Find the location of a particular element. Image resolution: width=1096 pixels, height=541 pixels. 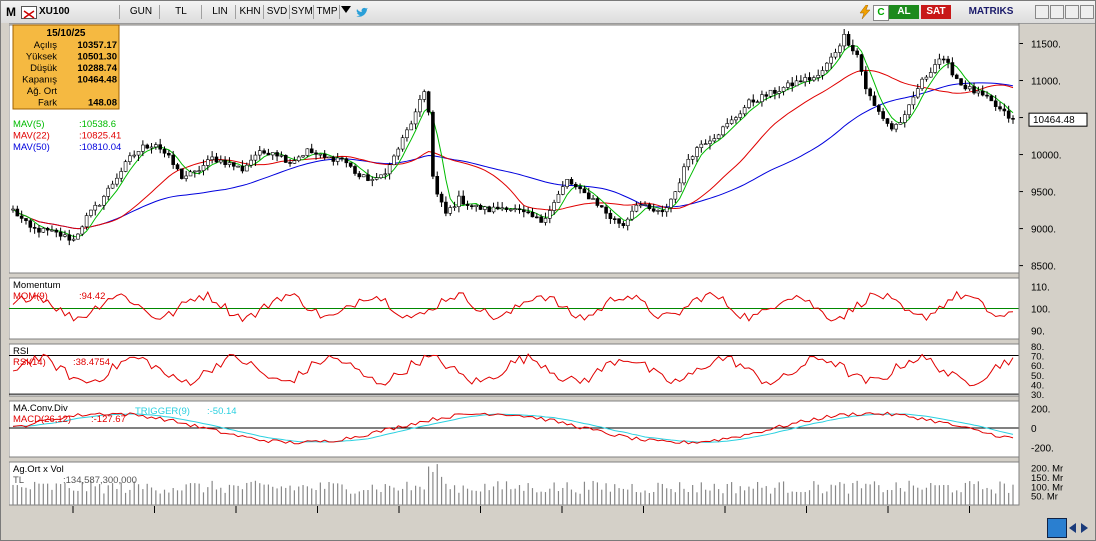

chevron-down-icon is located at coordinates (346, 9).